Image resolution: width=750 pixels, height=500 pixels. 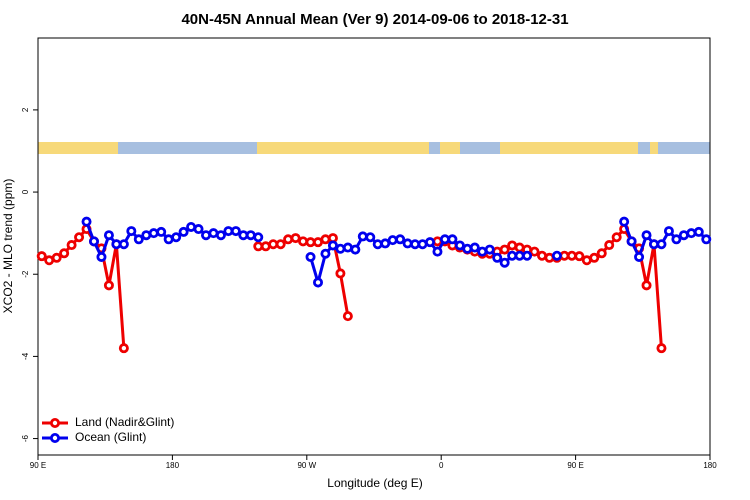 I want to click on y-tick-label: -6, so click(x=25, y=438).